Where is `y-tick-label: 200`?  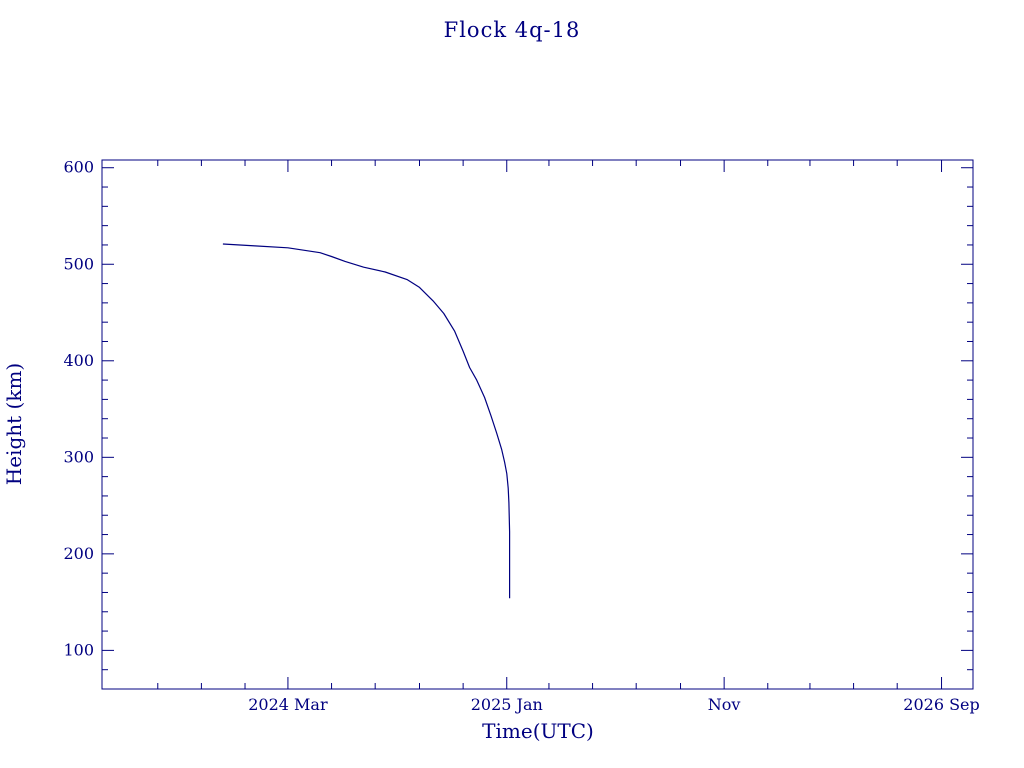
y-tick-label: 200 is located at coordinates (78, 553).